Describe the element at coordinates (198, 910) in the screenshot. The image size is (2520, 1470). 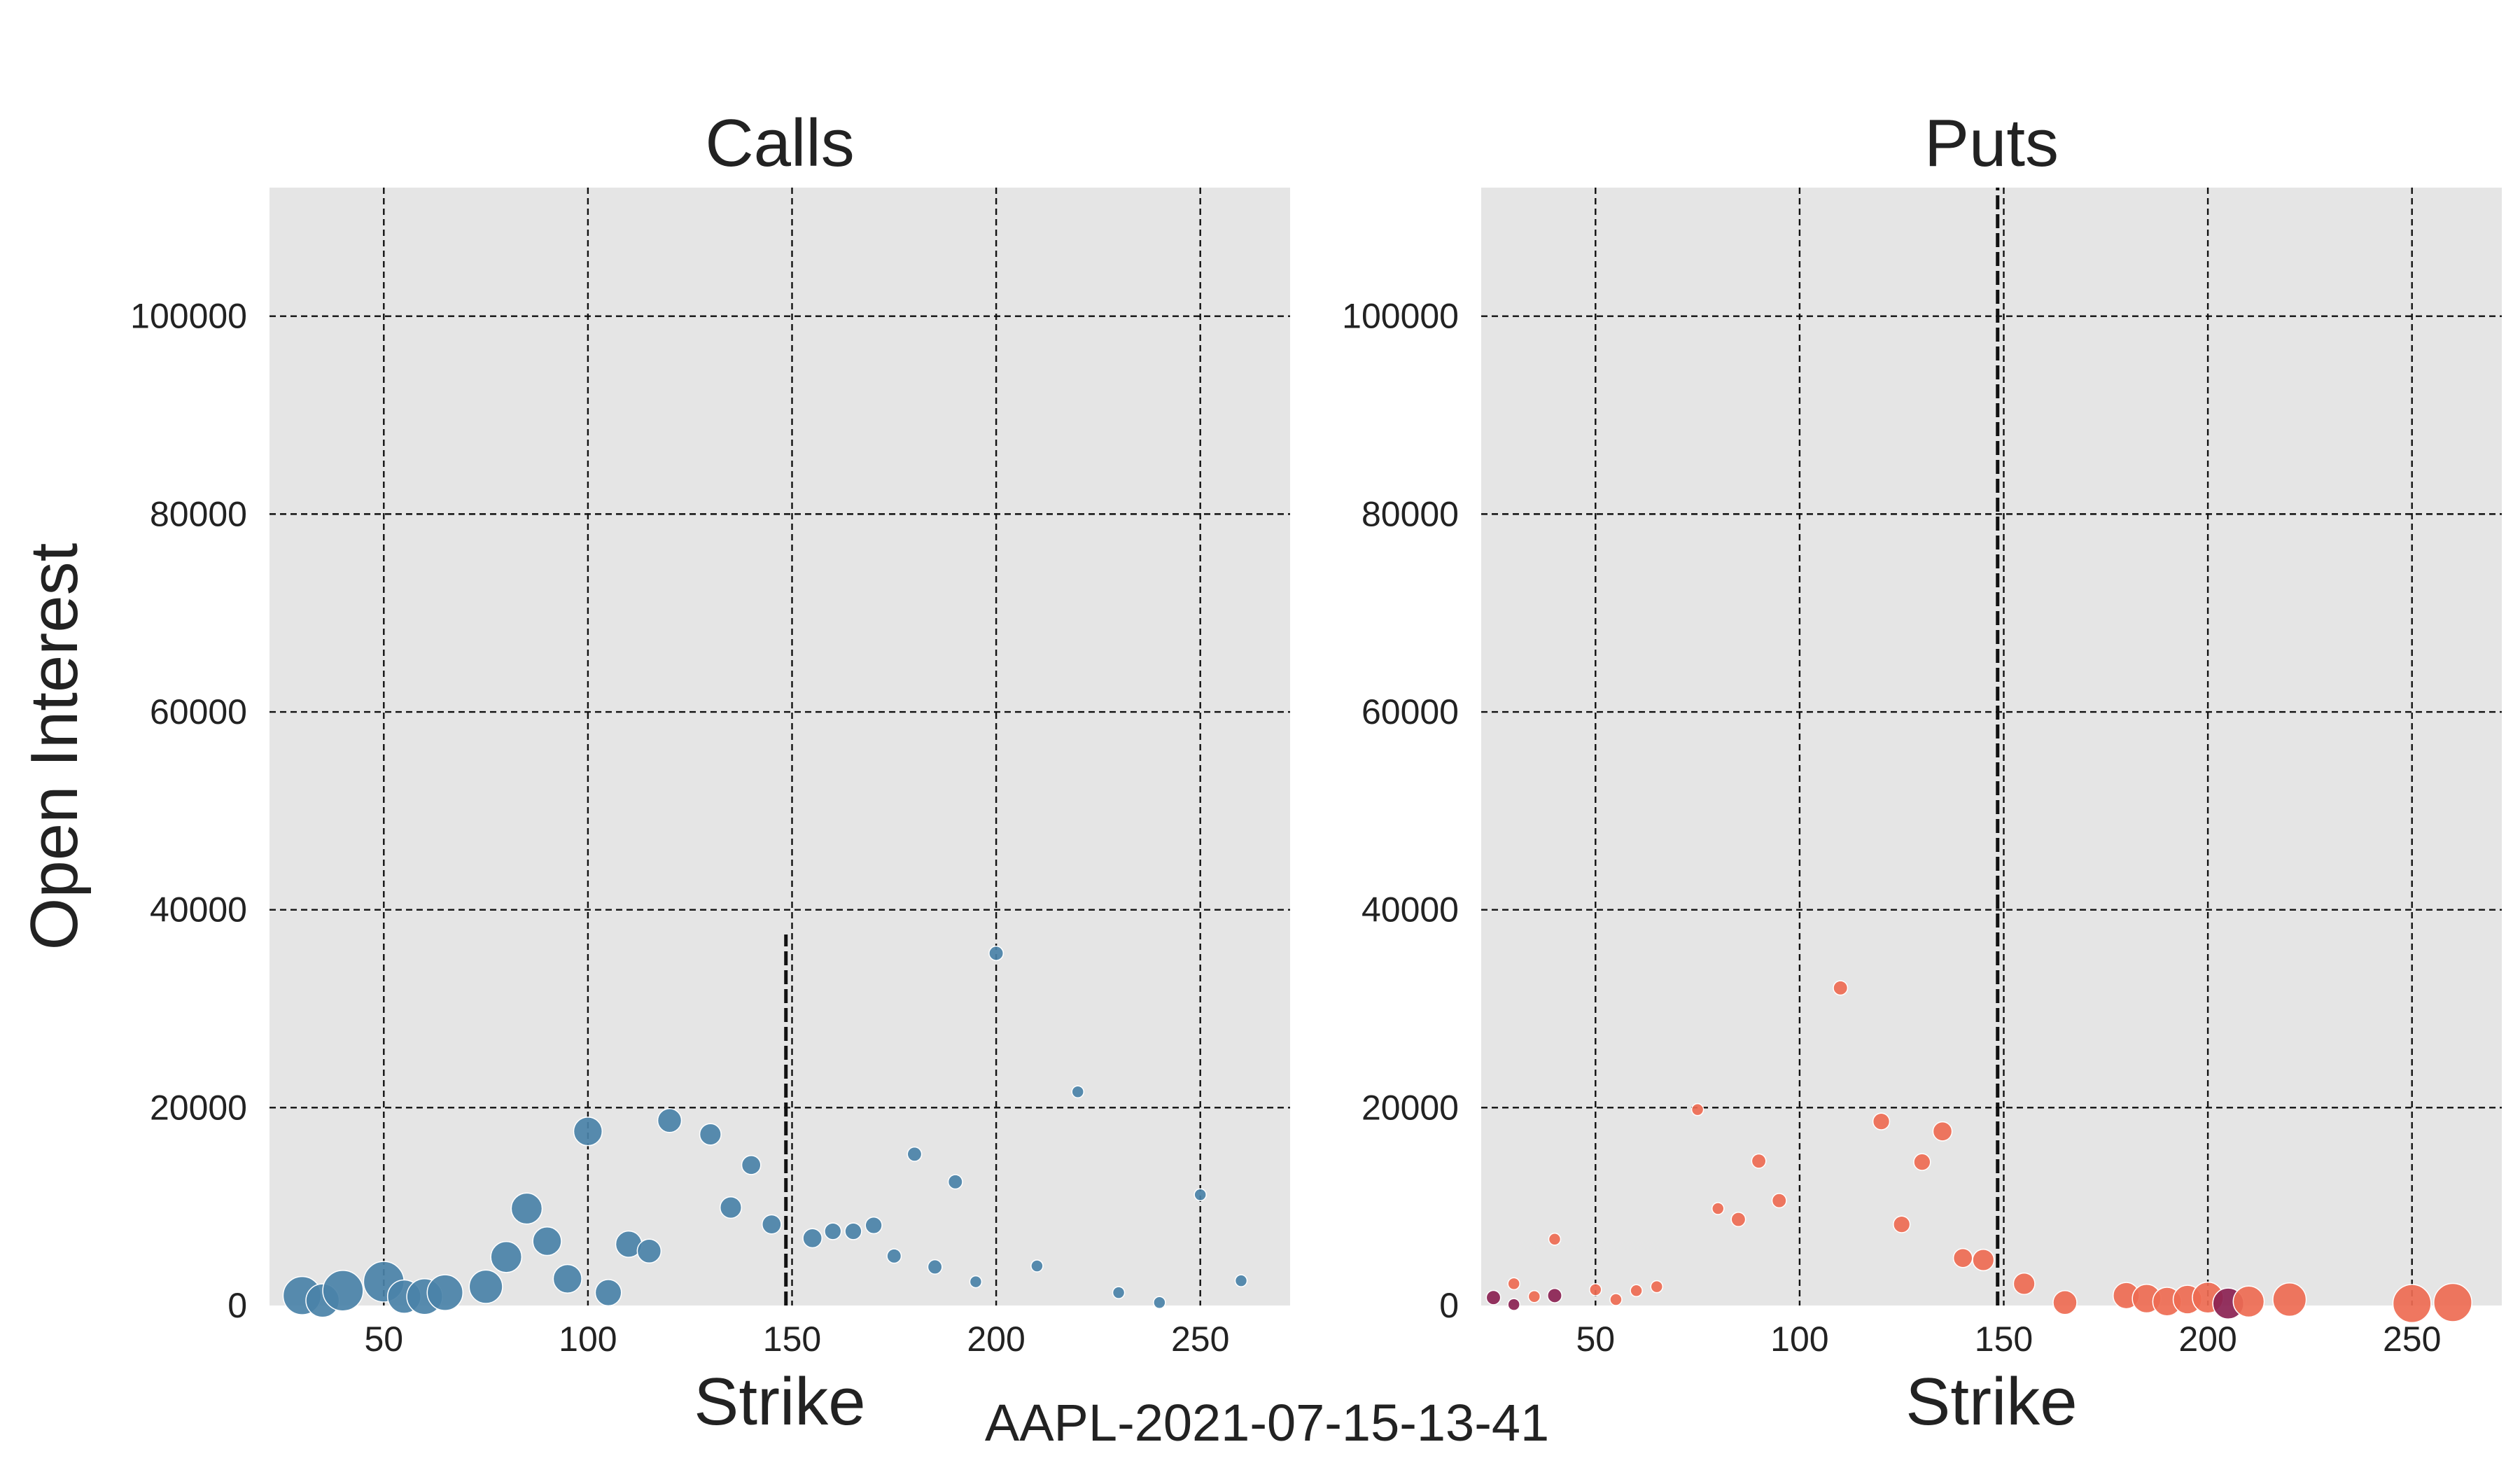
I see `calls-y-tick-label: 40000` at that location.